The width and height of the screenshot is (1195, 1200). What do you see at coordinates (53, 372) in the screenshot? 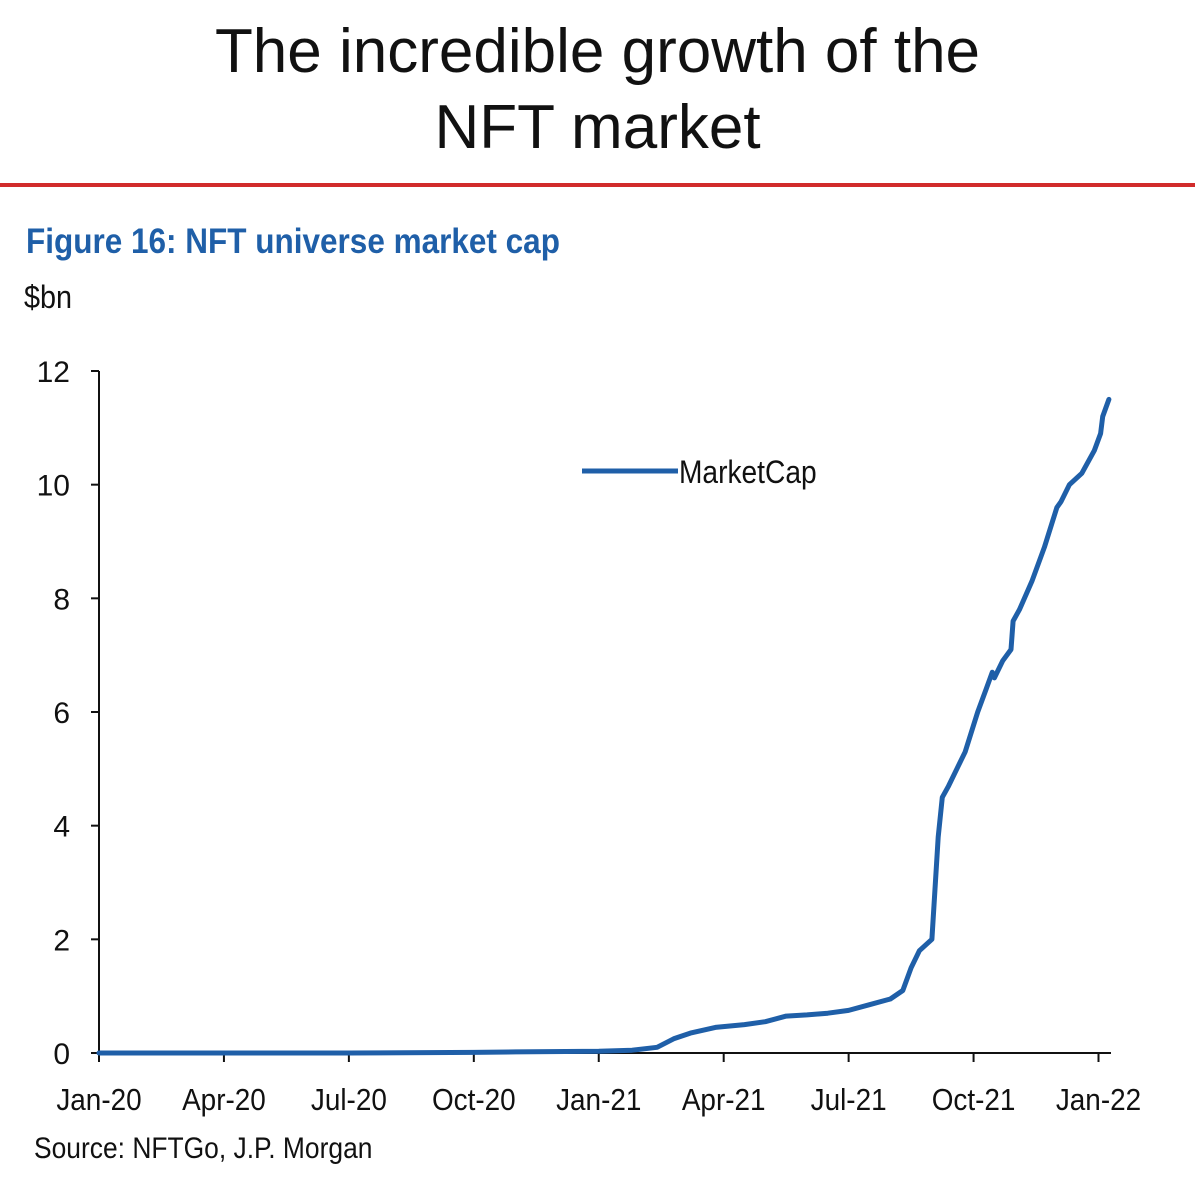
I see `y-tick-label: 12` at bounding box center [53, 372].